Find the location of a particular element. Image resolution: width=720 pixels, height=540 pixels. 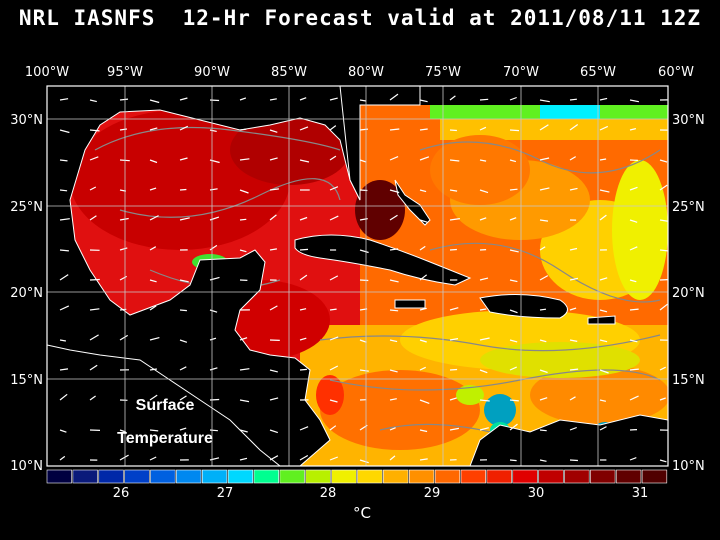

lat-tick-left: 25°N is located at coordinates (26, 207).